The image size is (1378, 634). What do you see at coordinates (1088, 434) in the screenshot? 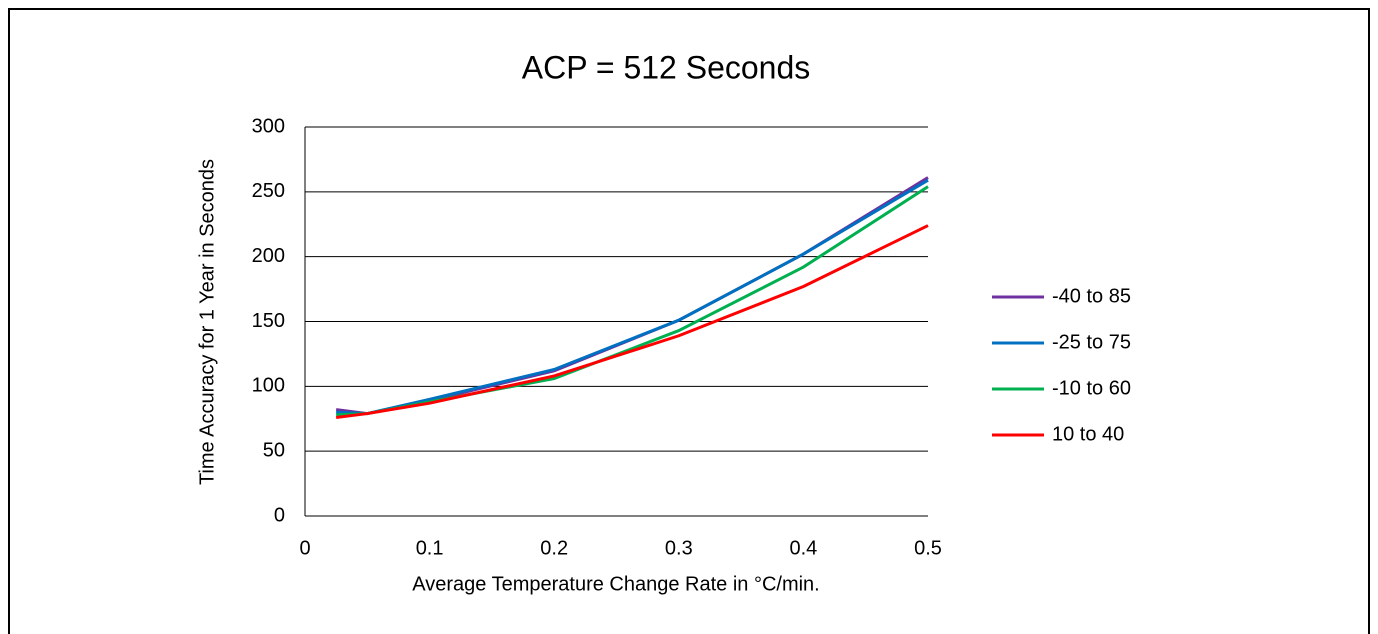
I see `legend-label: 10 to 40` at bounding box center [1088, 434].